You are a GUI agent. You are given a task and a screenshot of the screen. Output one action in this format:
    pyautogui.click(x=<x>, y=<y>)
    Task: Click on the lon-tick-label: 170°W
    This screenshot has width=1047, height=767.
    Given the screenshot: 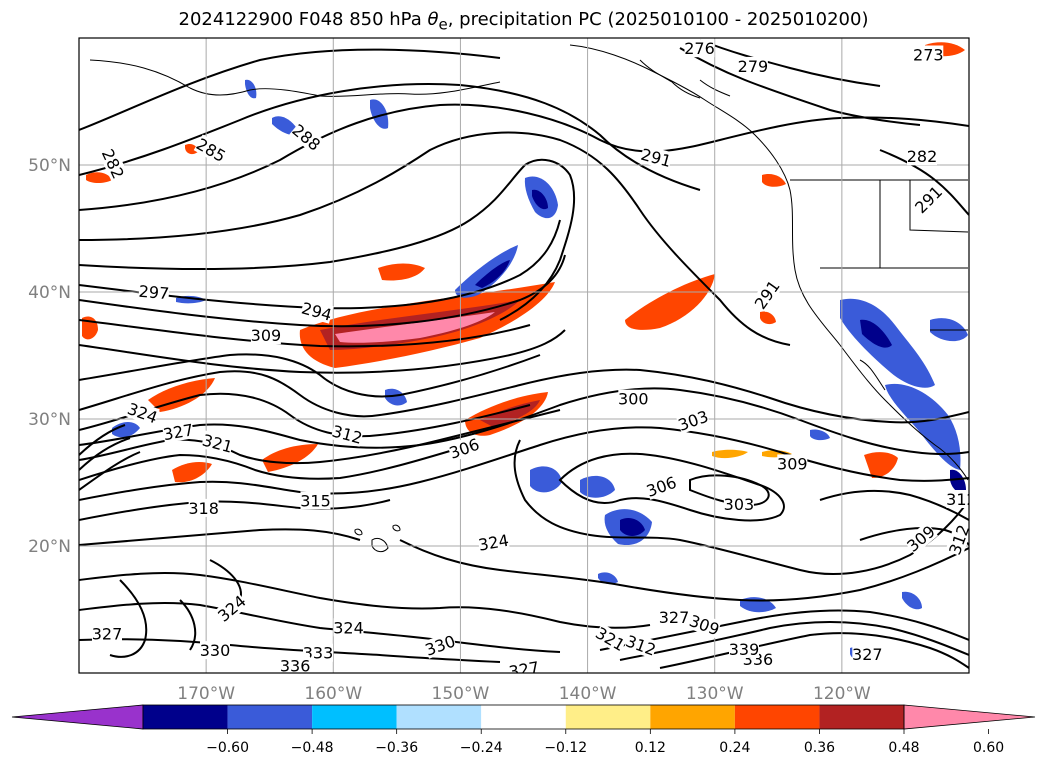 What is the action you would take?
    pyautogui.click(x=206, y=694)
    